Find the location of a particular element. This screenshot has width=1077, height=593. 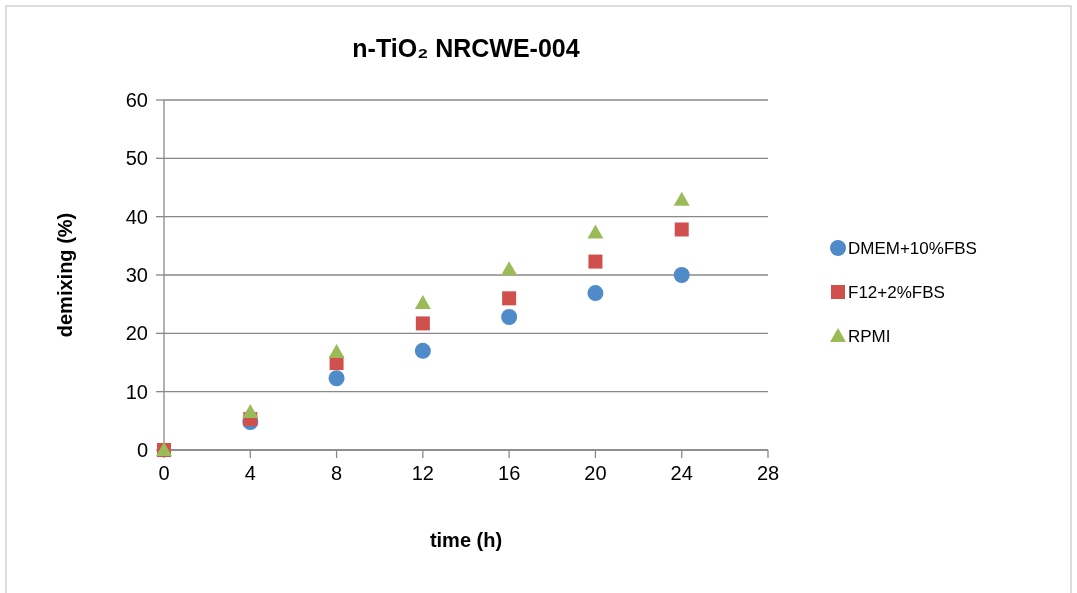

x-tick-label: 0 is located at coordinates (164, 473).